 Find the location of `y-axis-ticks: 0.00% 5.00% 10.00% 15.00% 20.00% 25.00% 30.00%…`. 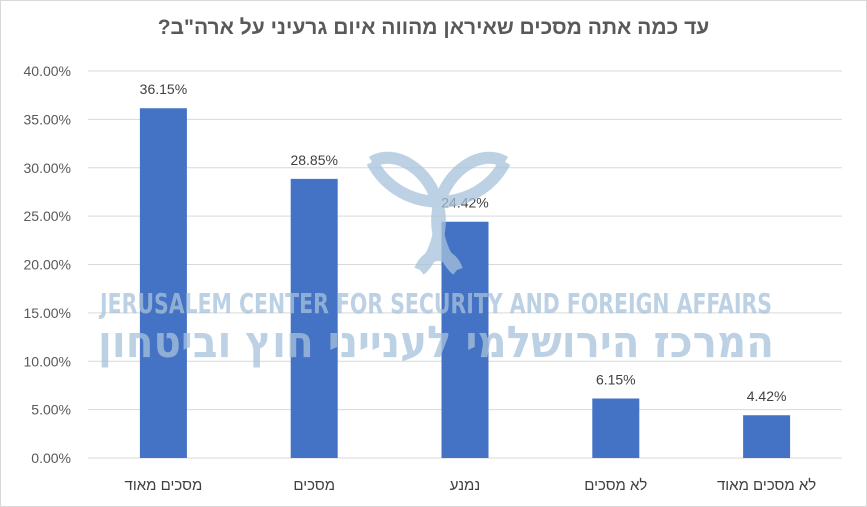

y-axis-ticks: 0.00% 5.00% 10.00% 15.00% 20.00% 25.00% 30.00%… is located at coordinates (47, 264).